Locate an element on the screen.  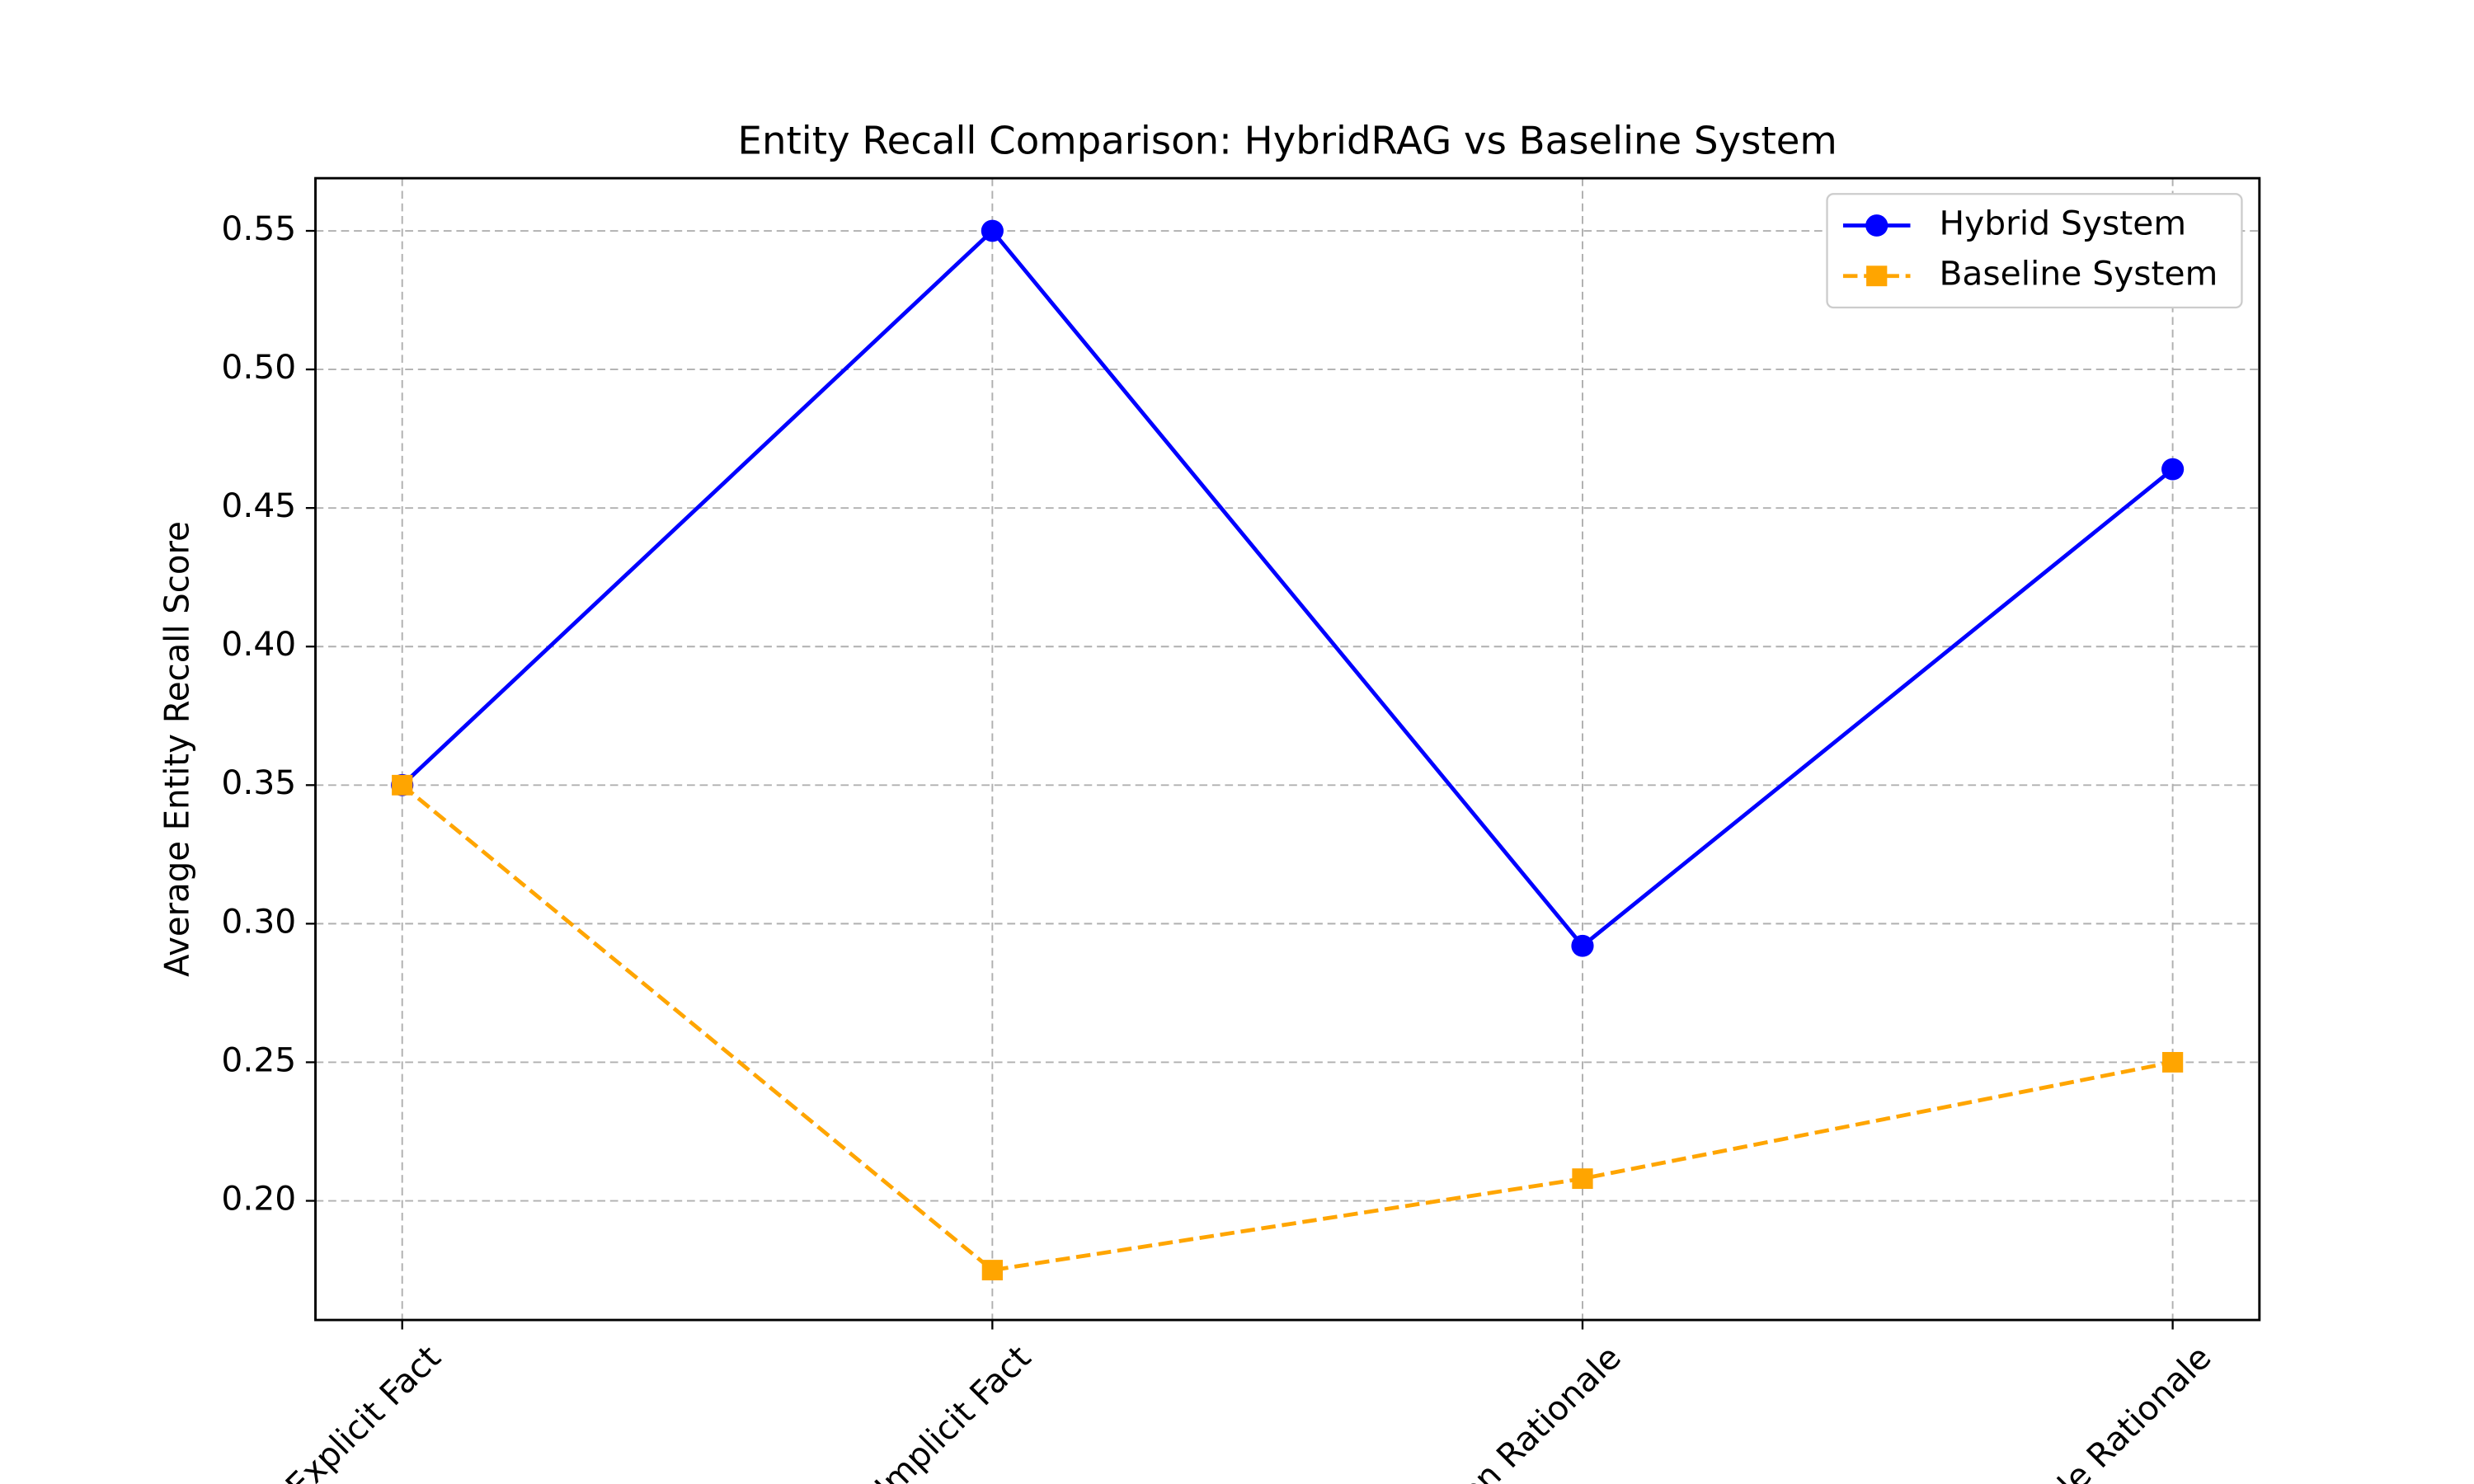
y-tick-label: 0.30 is located at coordinates (258, 922).